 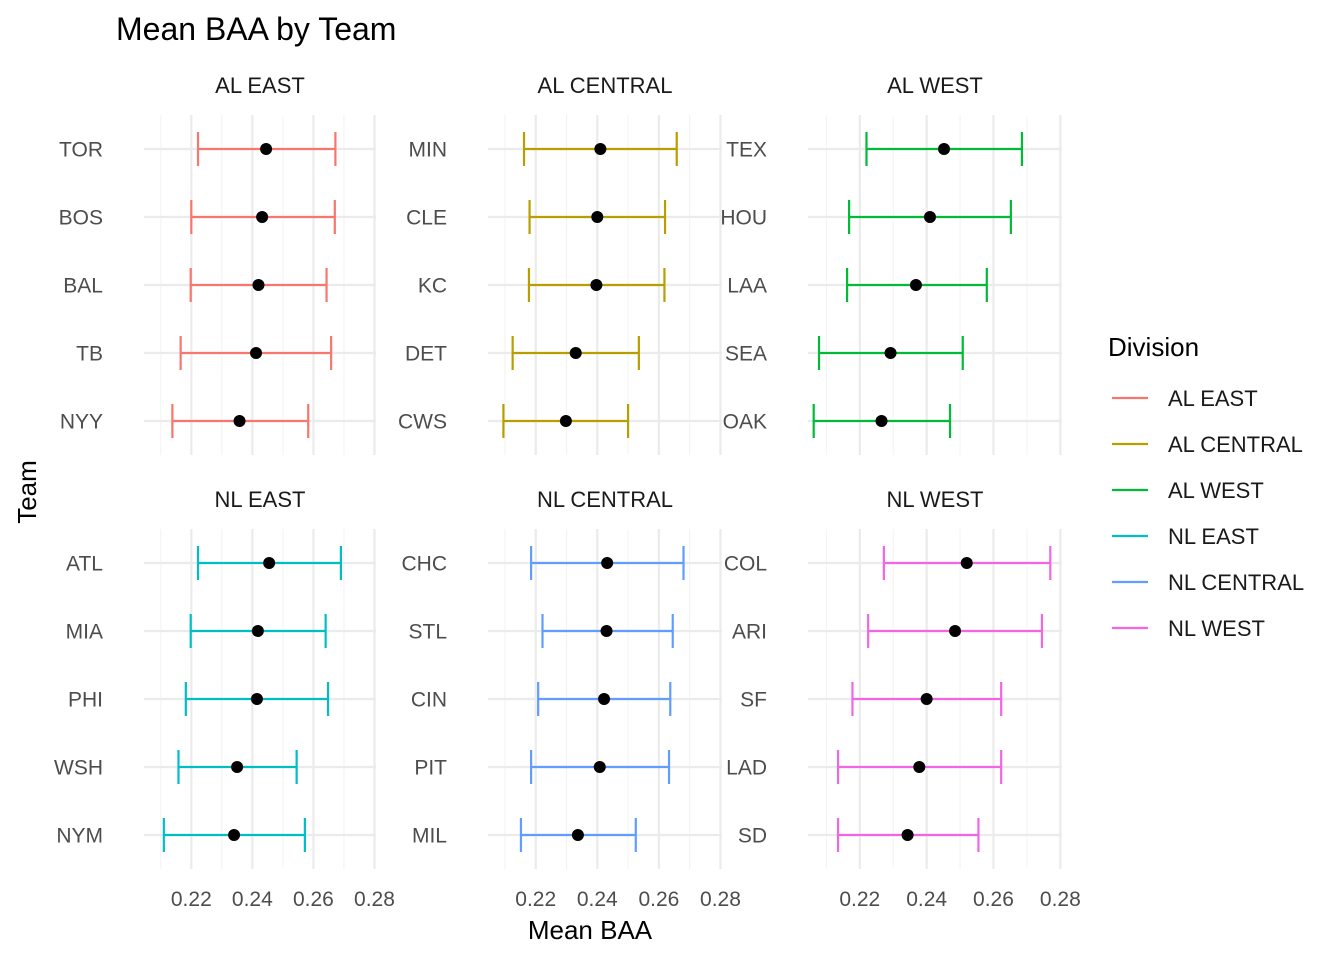 I want to click on team-tick-label: SD, so click(x=752, y=836).